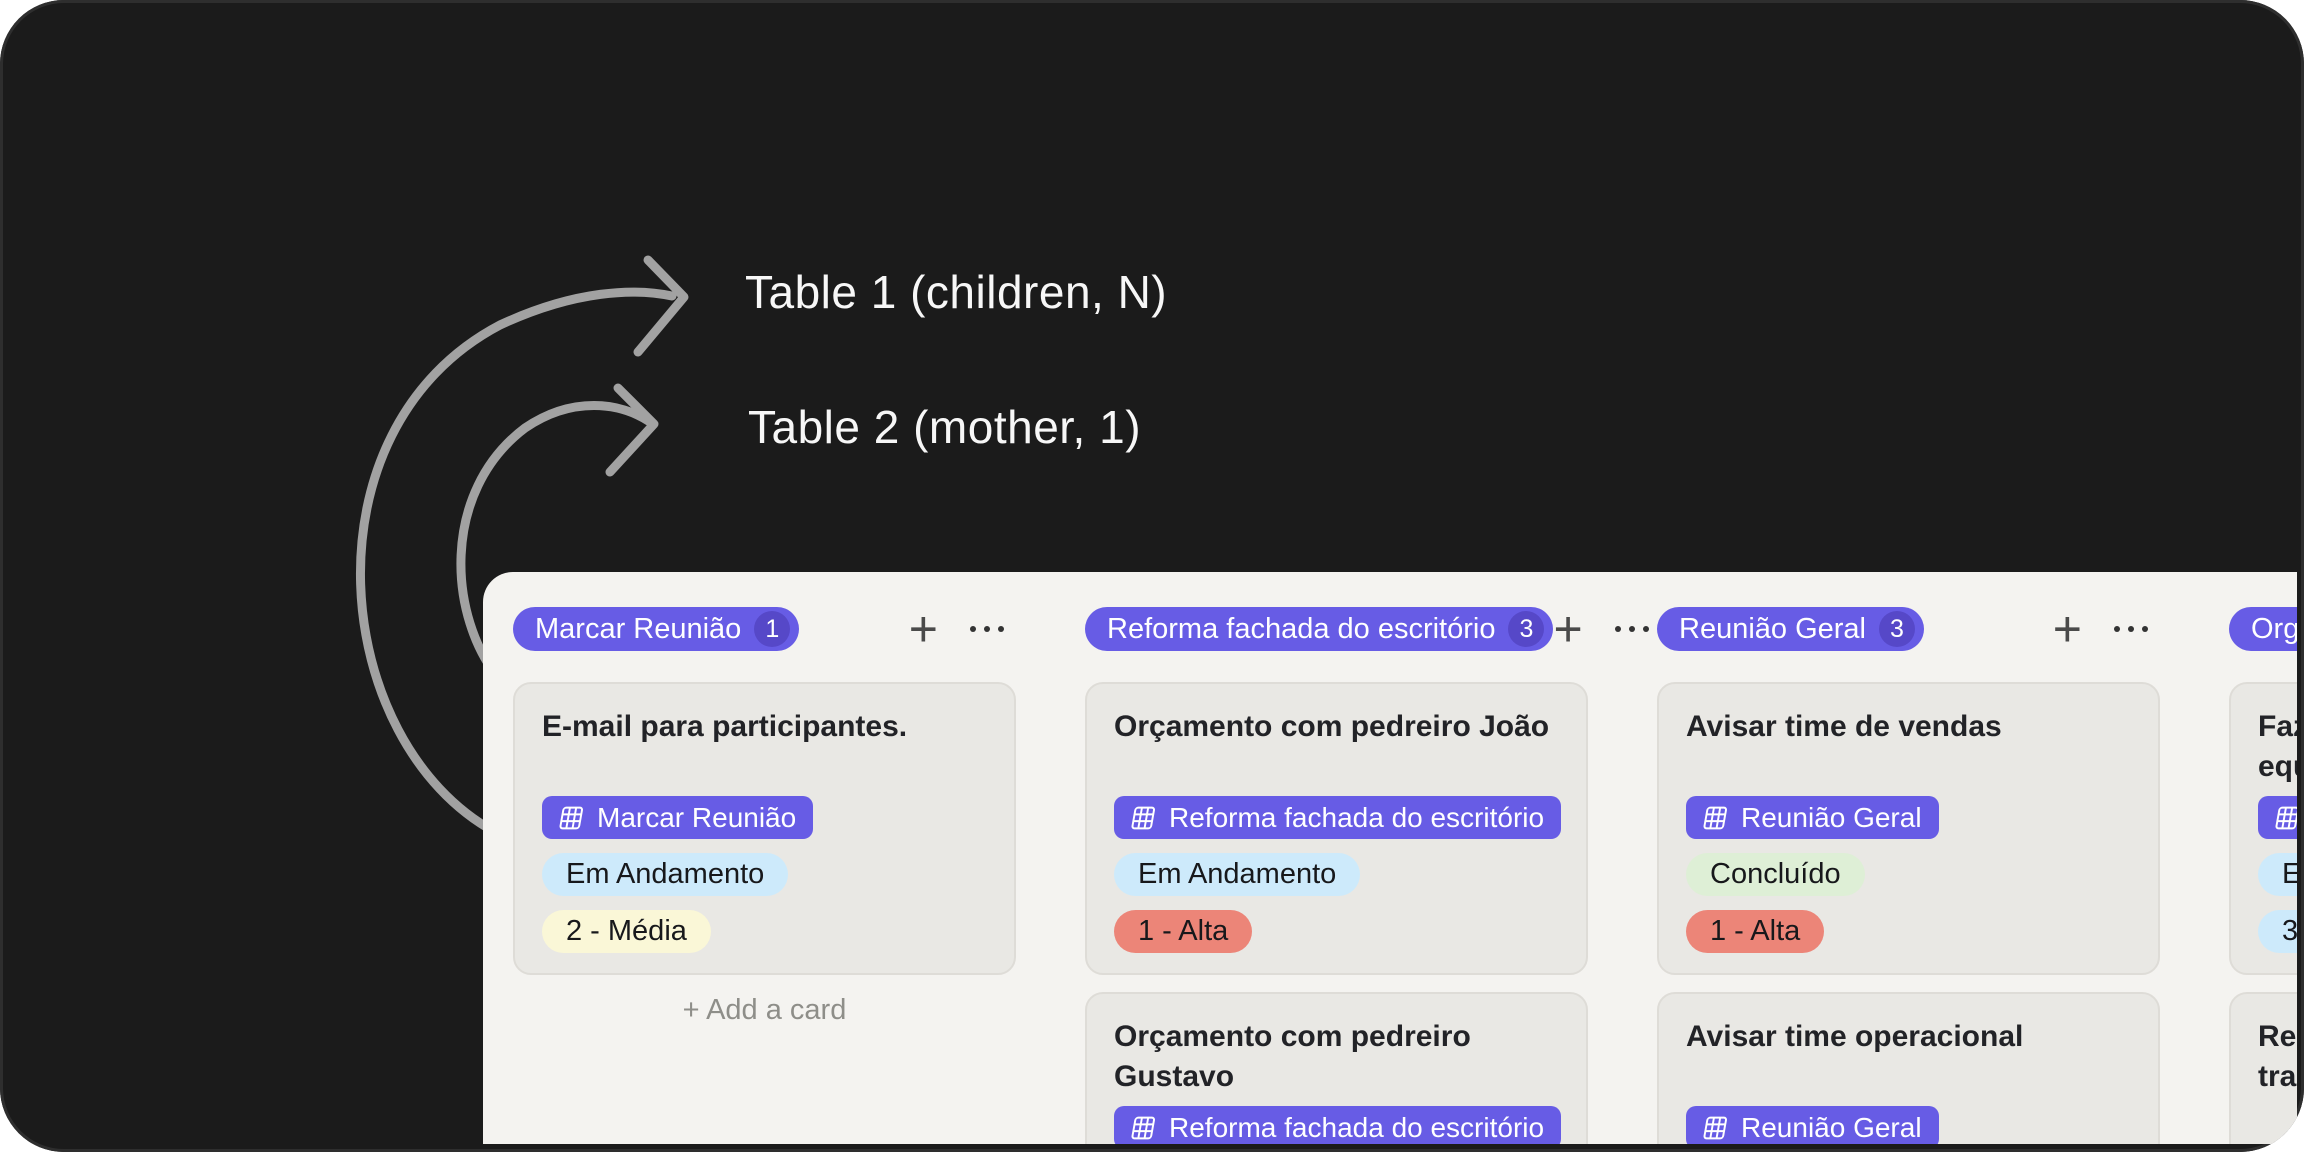  I want to click on column-count-badge: 1, so click(772, 629).